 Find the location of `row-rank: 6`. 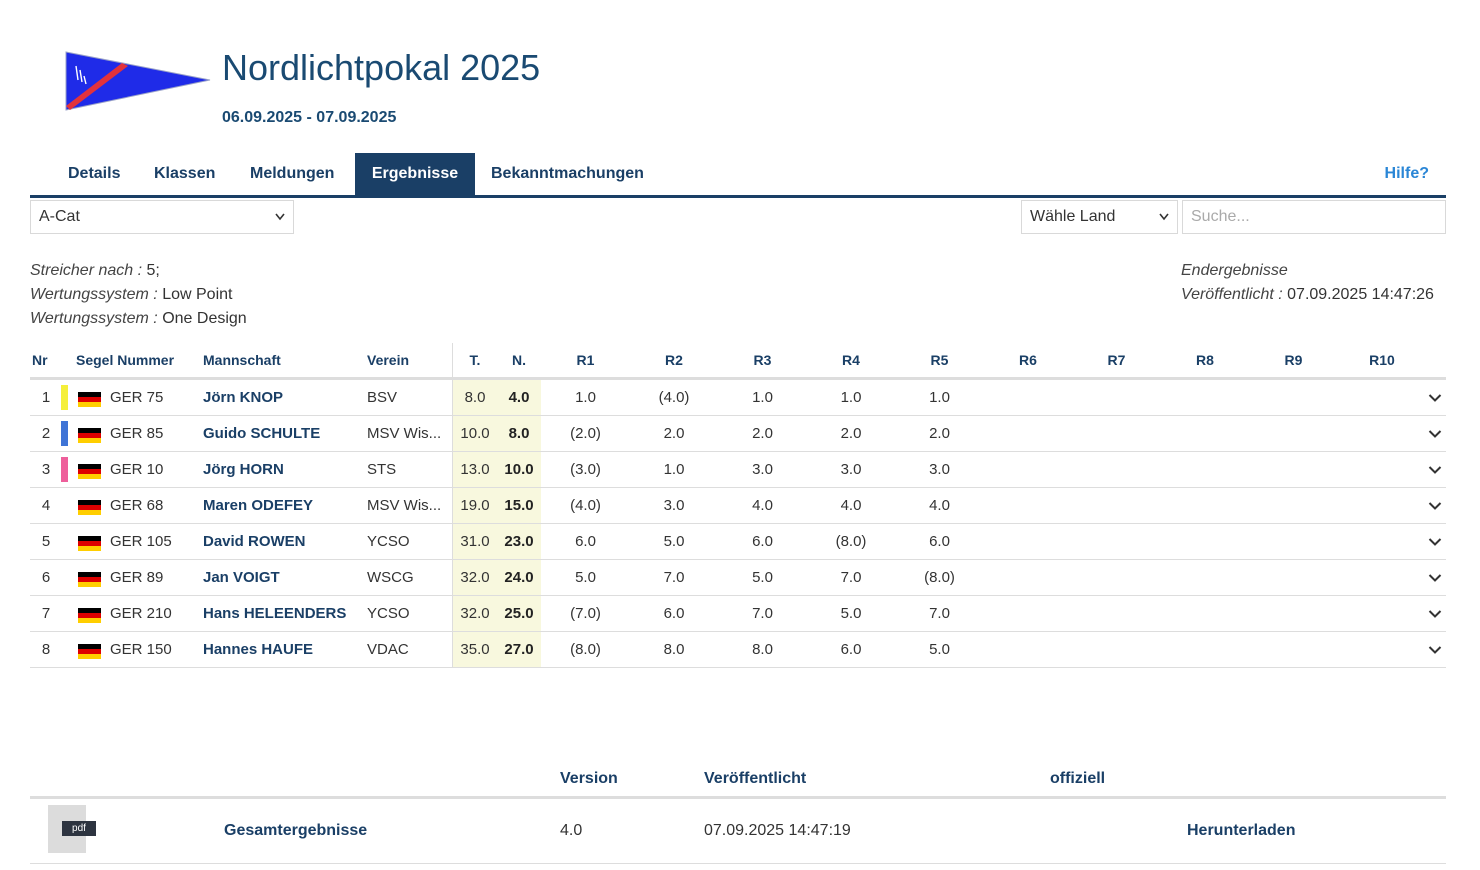

row-rank: 6 is located at coordinates (46, 577).